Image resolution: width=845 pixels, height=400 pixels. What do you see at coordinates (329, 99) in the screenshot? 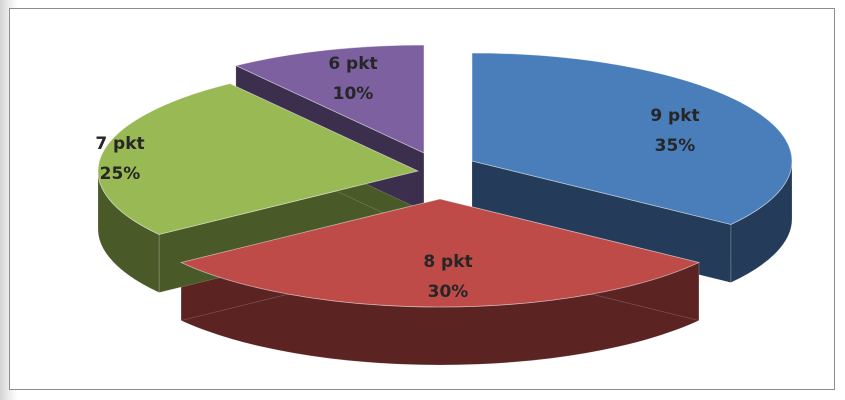
I see `slice-top-6-pkt` at bounding box center [329, 99].